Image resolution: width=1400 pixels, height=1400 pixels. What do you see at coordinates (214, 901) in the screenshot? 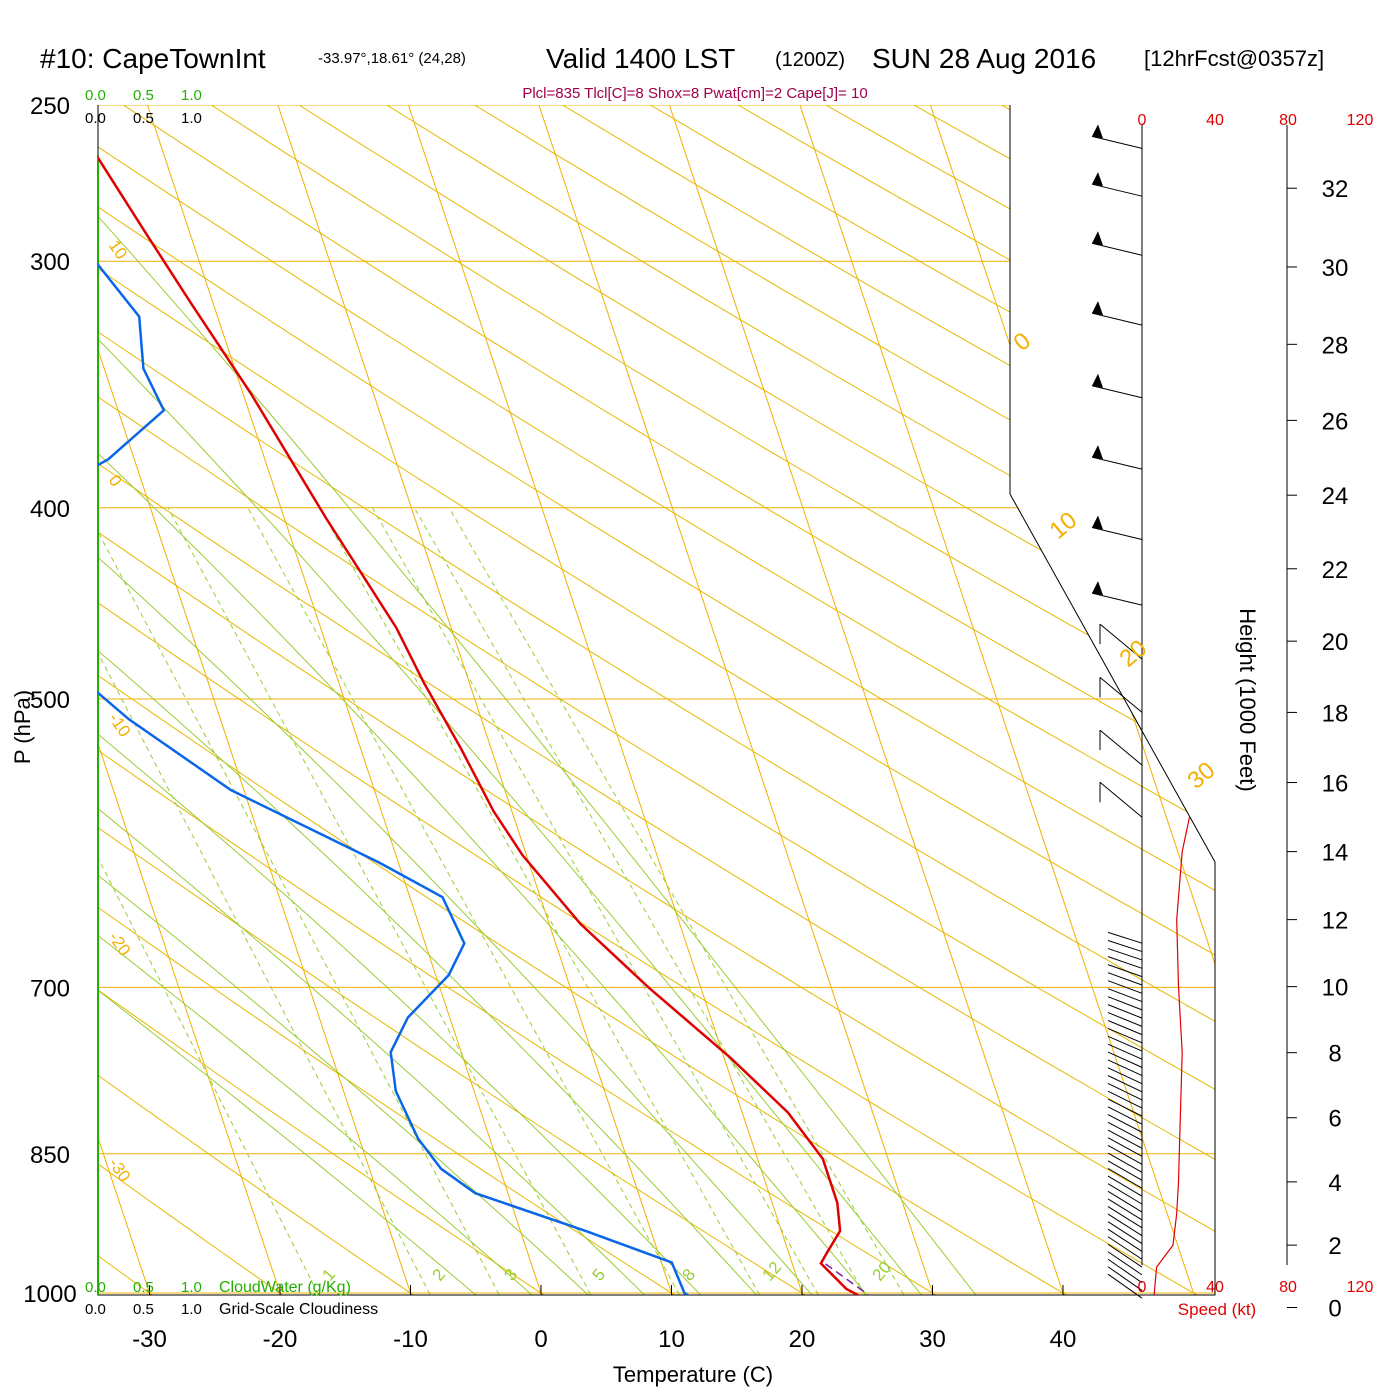
I see `mixing-ratio-line` at bounding box center [214, 901].